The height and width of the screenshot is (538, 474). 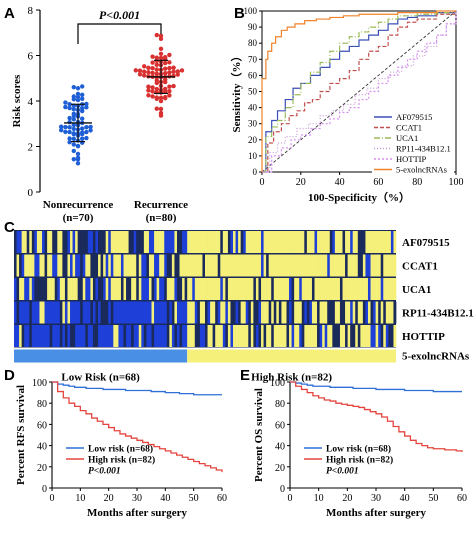 What do you see at coordinates (78, 218) in the screenshot?
I see `a-group-n: (n=70)` at bounding box center [78, 218].